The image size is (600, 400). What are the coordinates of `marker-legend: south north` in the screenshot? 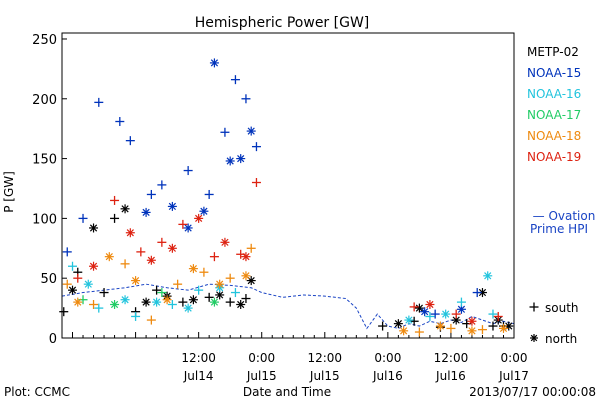 It's located at (554, 323).